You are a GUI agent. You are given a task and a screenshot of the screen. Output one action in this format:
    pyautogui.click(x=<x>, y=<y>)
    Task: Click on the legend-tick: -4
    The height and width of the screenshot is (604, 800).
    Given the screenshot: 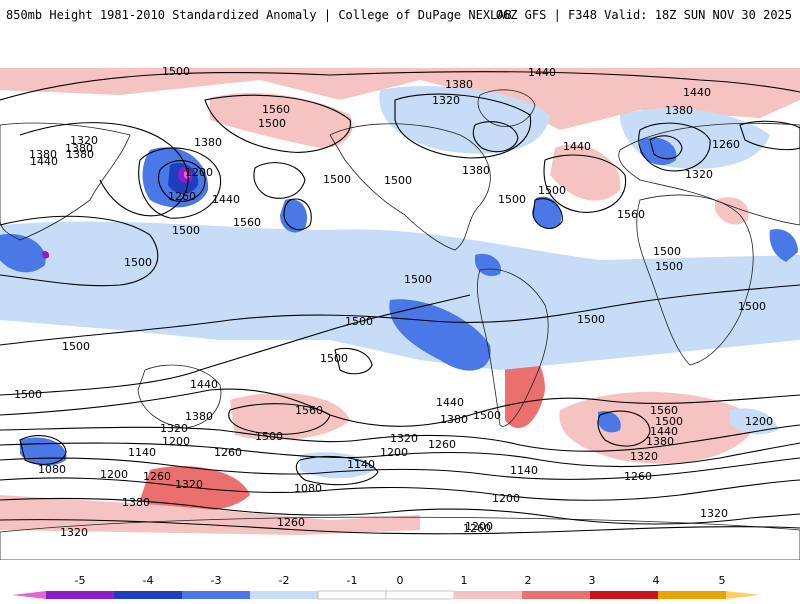 What is the action you would take?
    pyautogui.click(x=148, y=580)
    